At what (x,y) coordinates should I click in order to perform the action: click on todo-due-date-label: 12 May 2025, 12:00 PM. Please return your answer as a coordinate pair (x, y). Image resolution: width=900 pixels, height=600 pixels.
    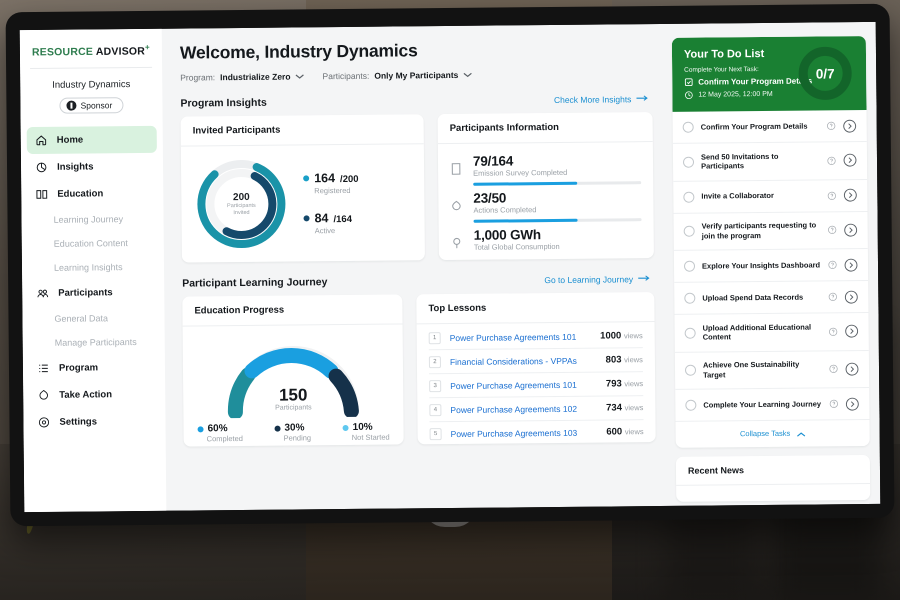
    Looking at the image, I should click on (735, 94).